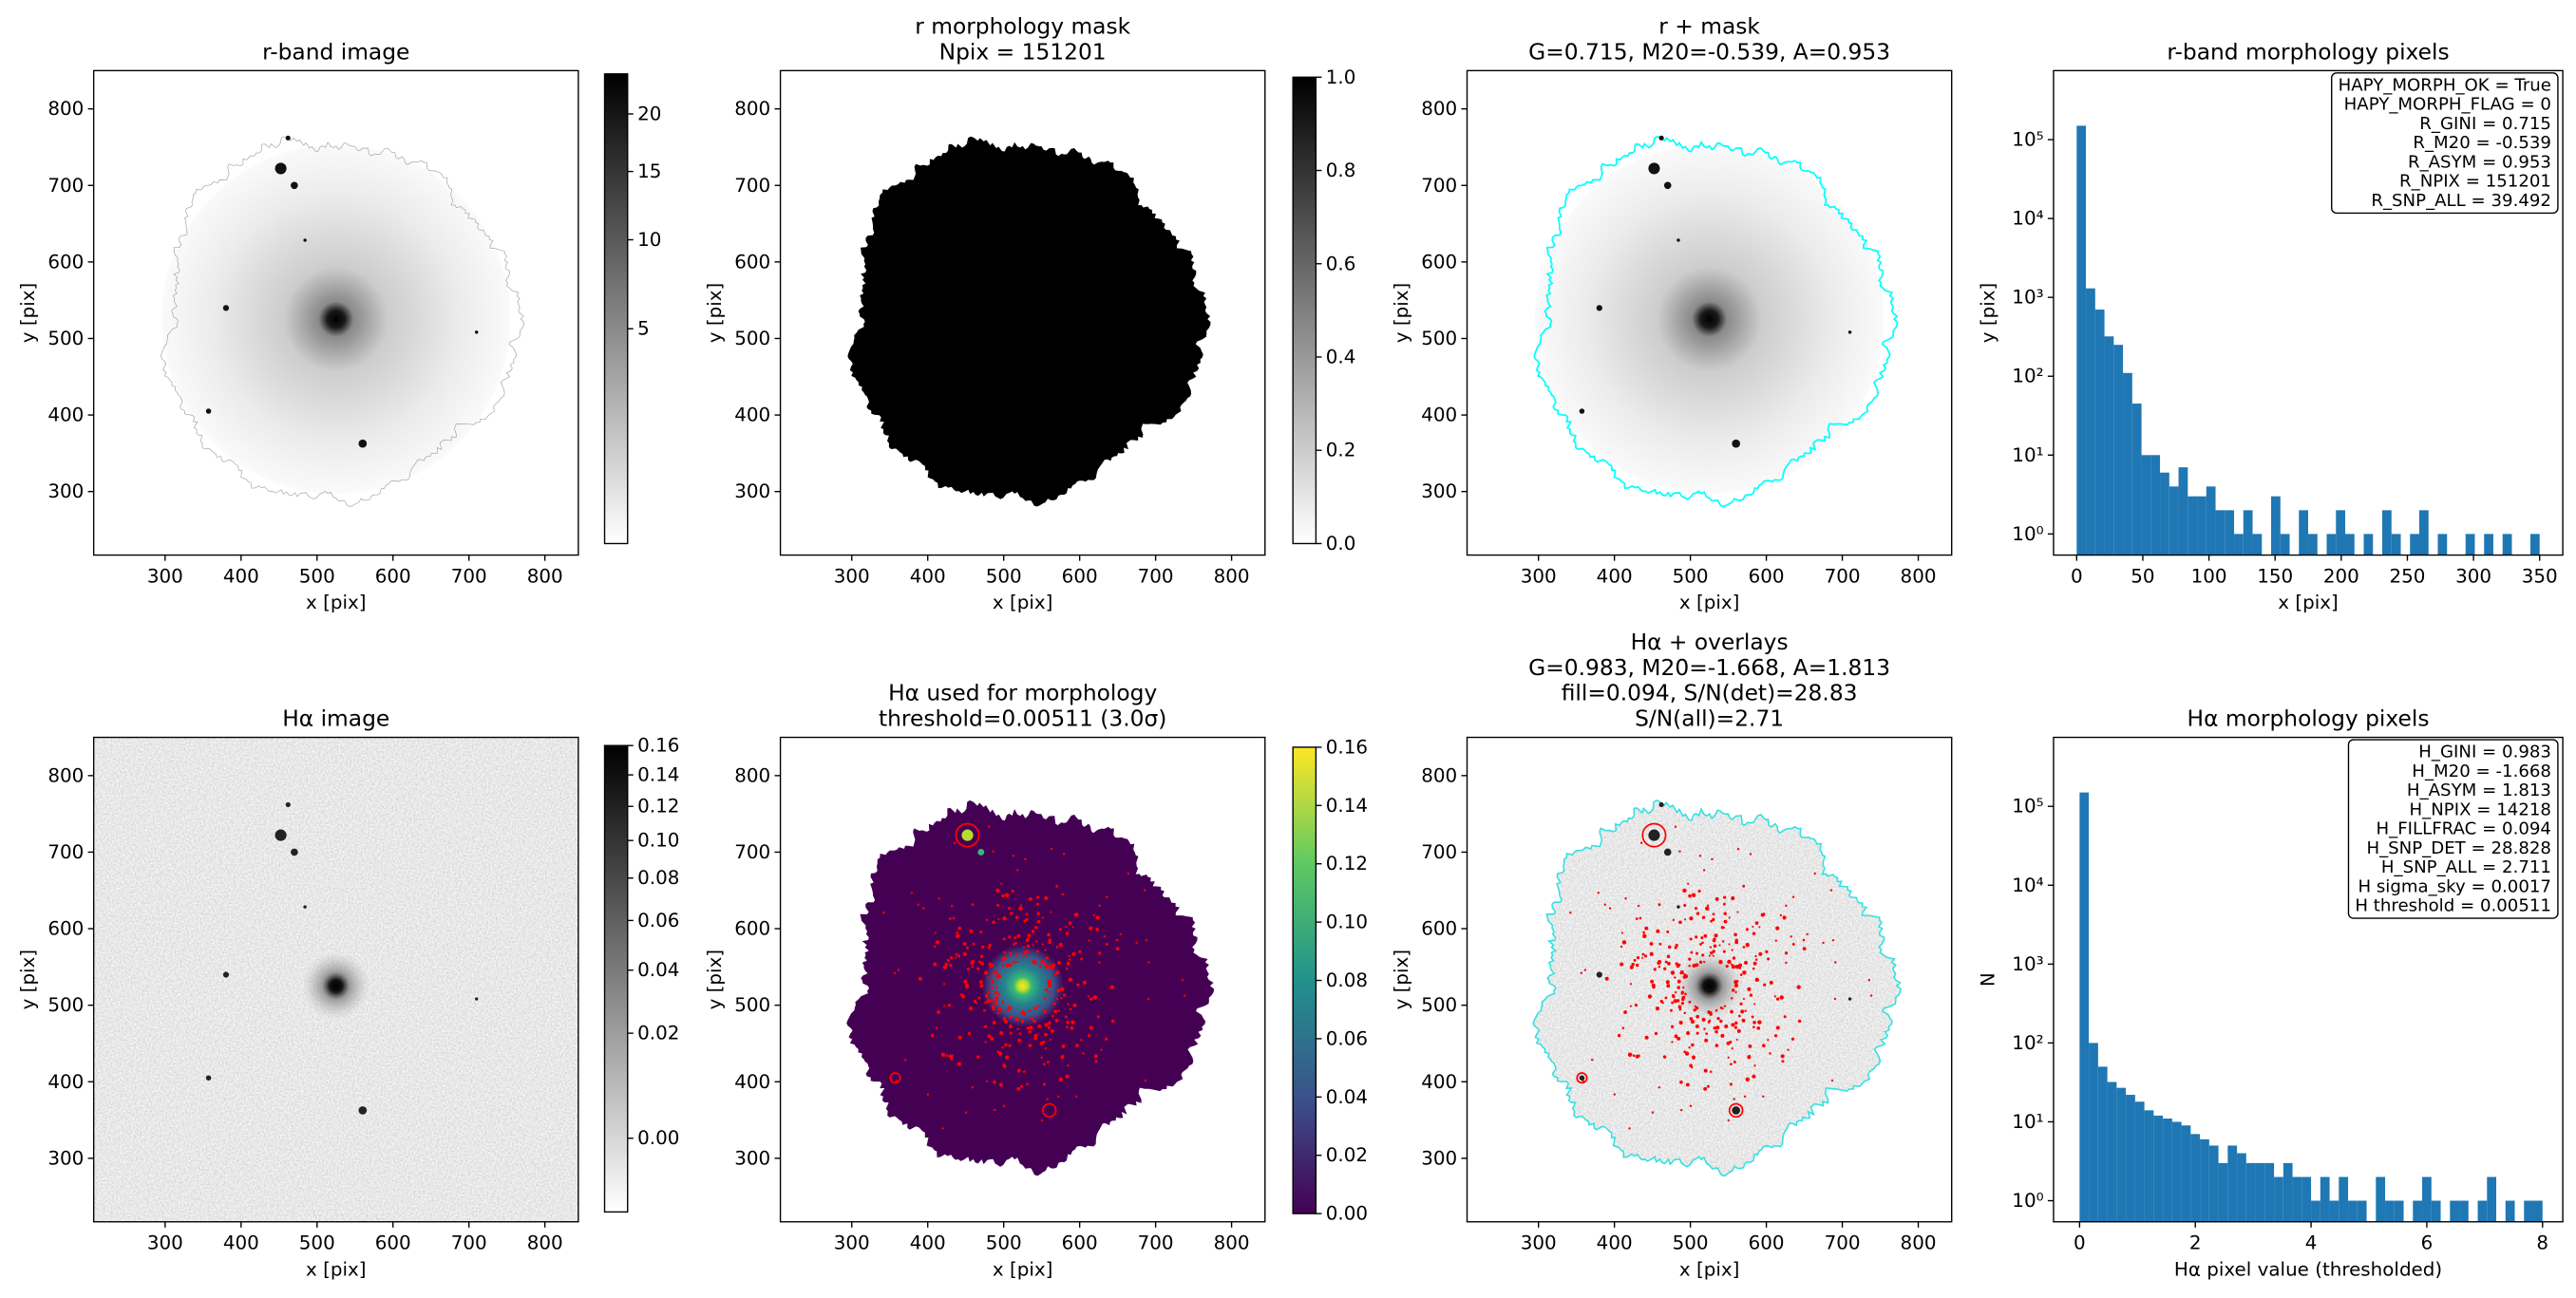  I want to click on y-tick-label: 700, so click(65, 186).